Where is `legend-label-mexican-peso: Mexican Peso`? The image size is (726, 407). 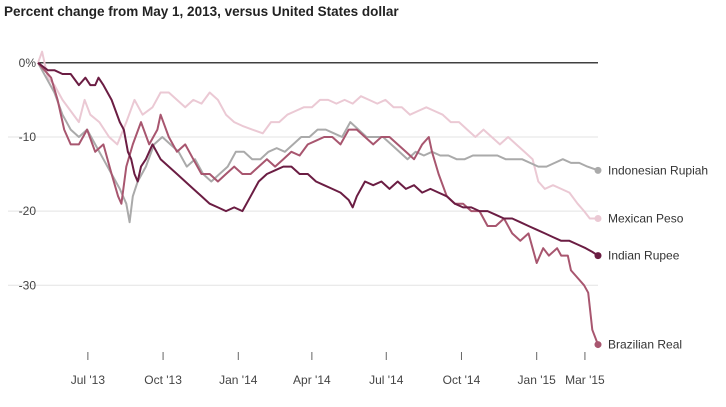 legend-label-mexican-peso: Mexican Peso is located at coordinates (646, 219).